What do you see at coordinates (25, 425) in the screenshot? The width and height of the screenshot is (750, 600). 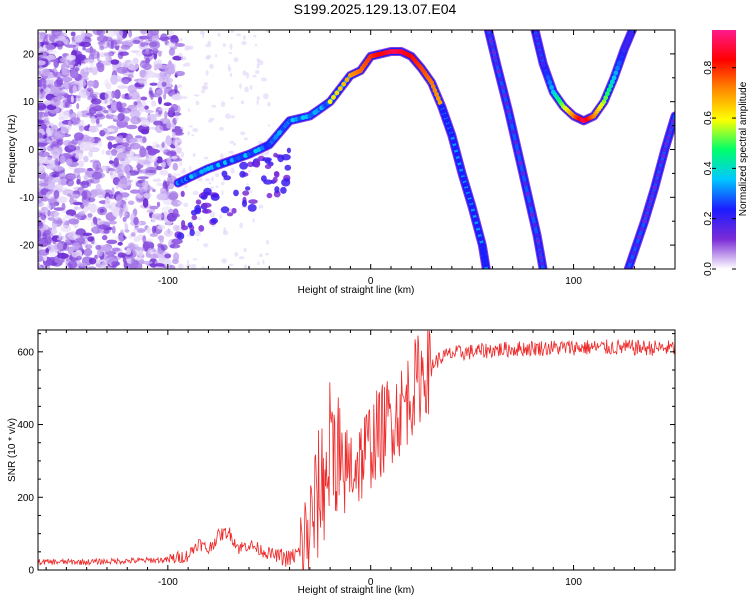 I see `snr-y-tick-label: 400` at bounding box center [25, 425].